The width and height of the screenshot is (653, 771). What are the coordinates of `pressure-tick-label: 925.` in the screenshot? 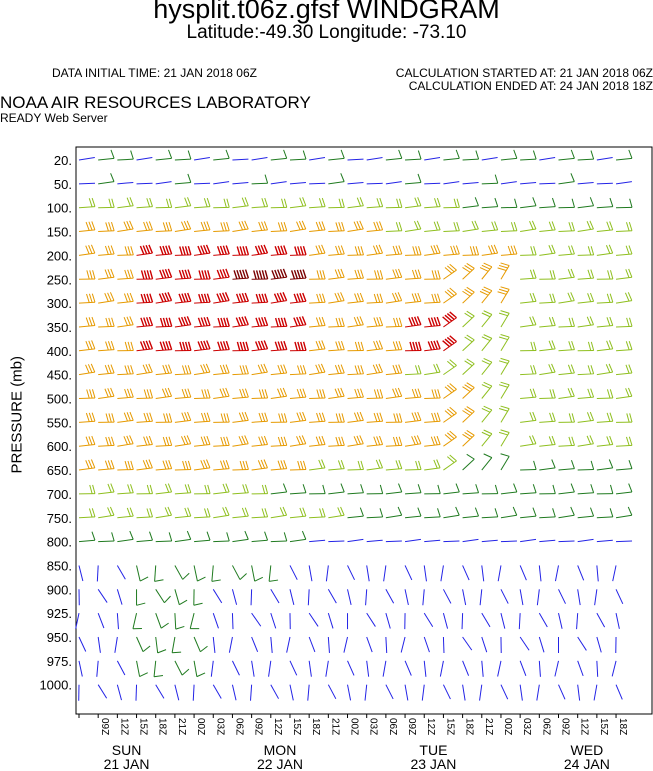 It's located at (59, 613).